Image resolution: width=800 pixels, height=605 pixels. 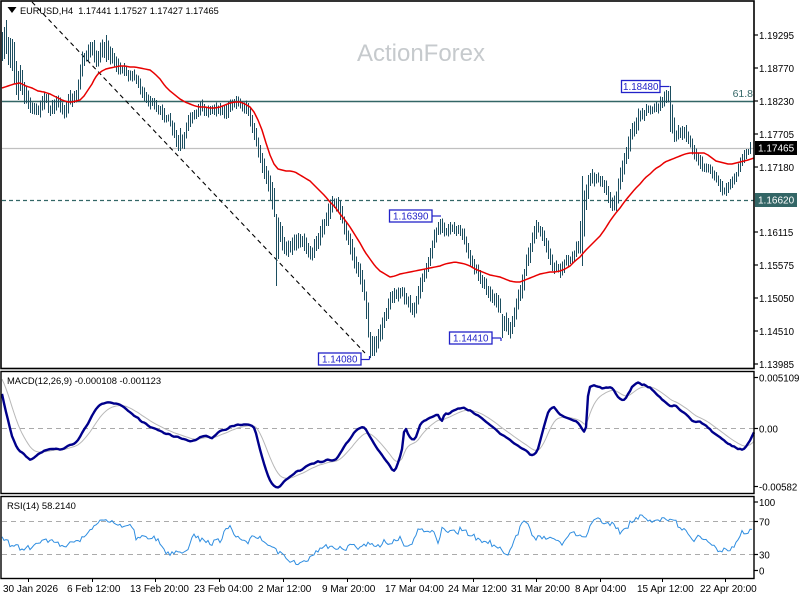 I want to click on svg-text: 1.17465, so click(x=776, y=149).